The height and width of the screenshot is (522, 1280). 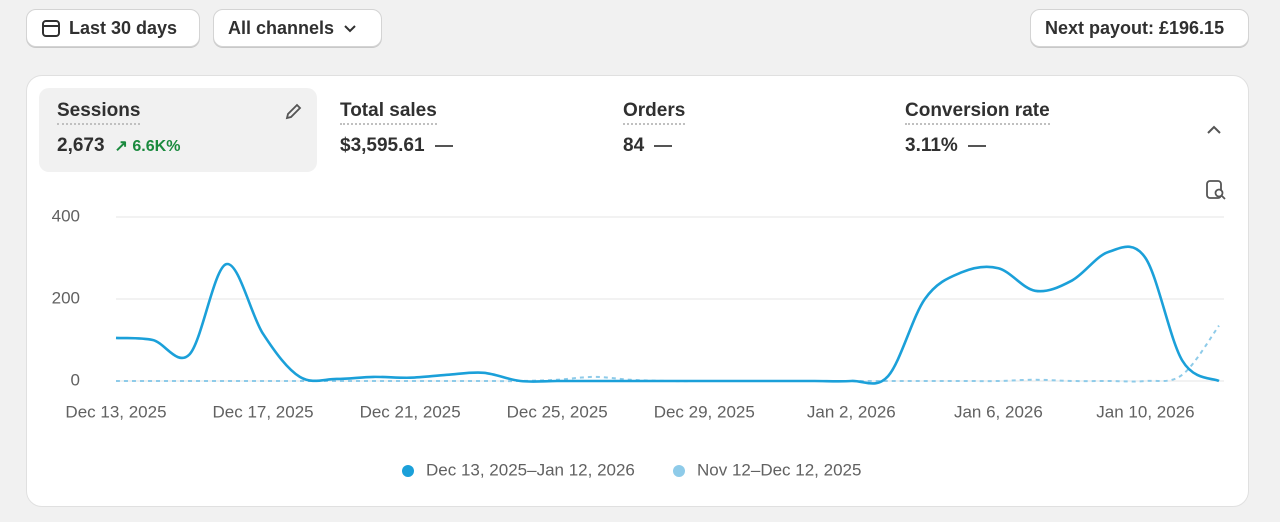 I want to click on x-tick-label: Jan 2, 2026, so click(x=851, y=411).